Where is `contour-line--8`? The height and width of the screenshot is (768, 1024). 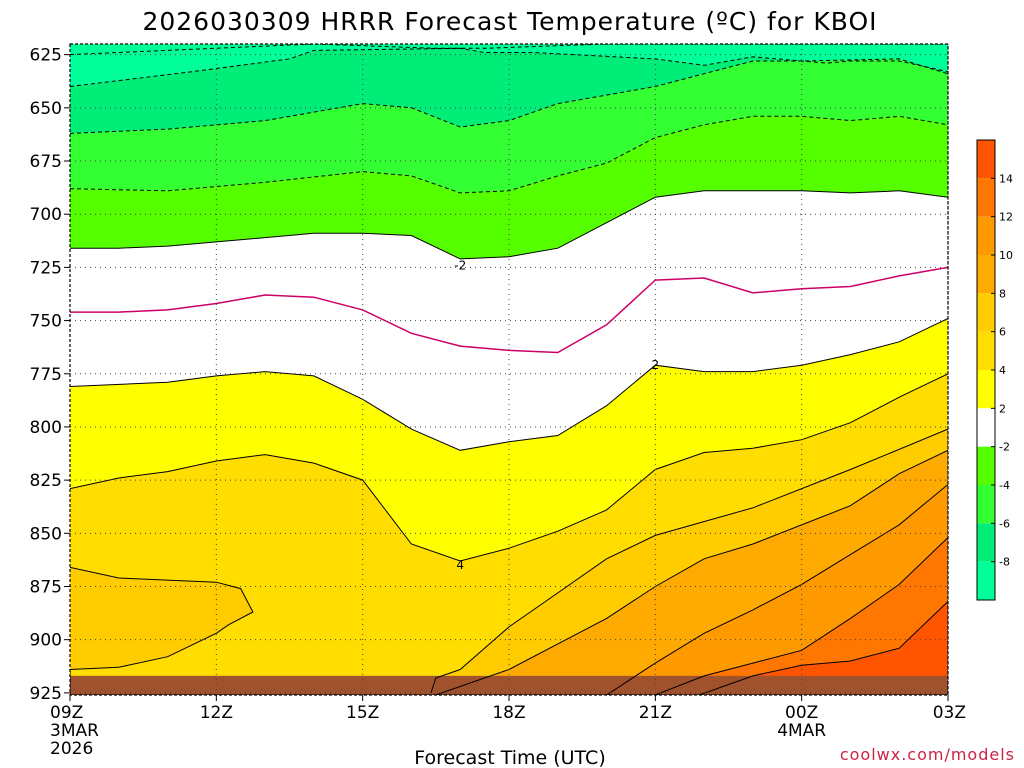
contour-line--8 is located at coordinates (509, 50).